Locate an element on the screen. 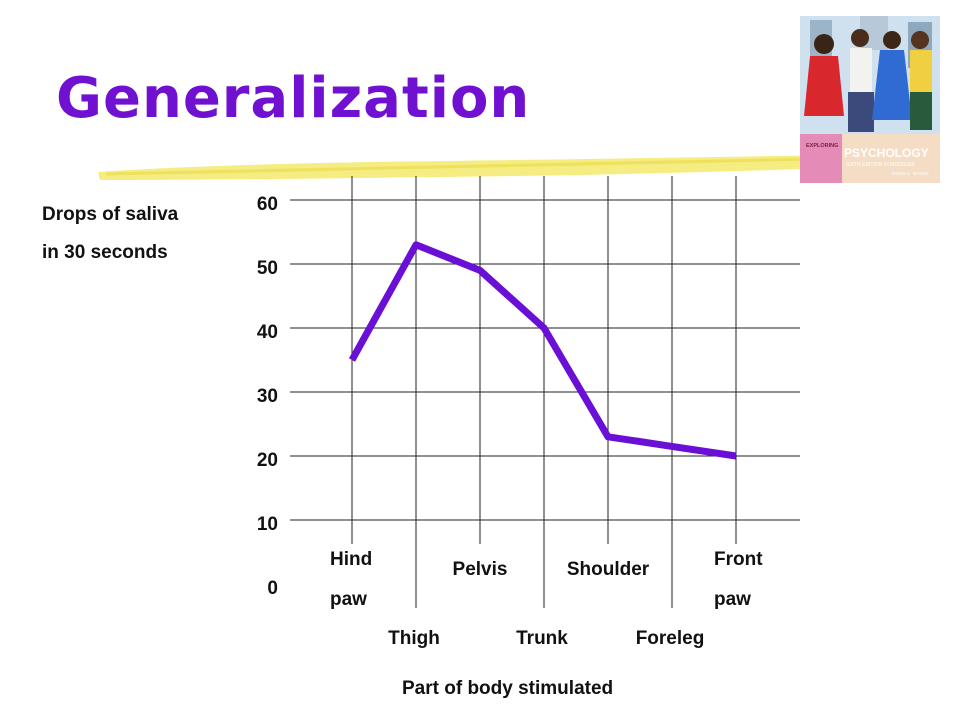  book-author: DAVID G. MYERS is located at coordinates (910, 173).